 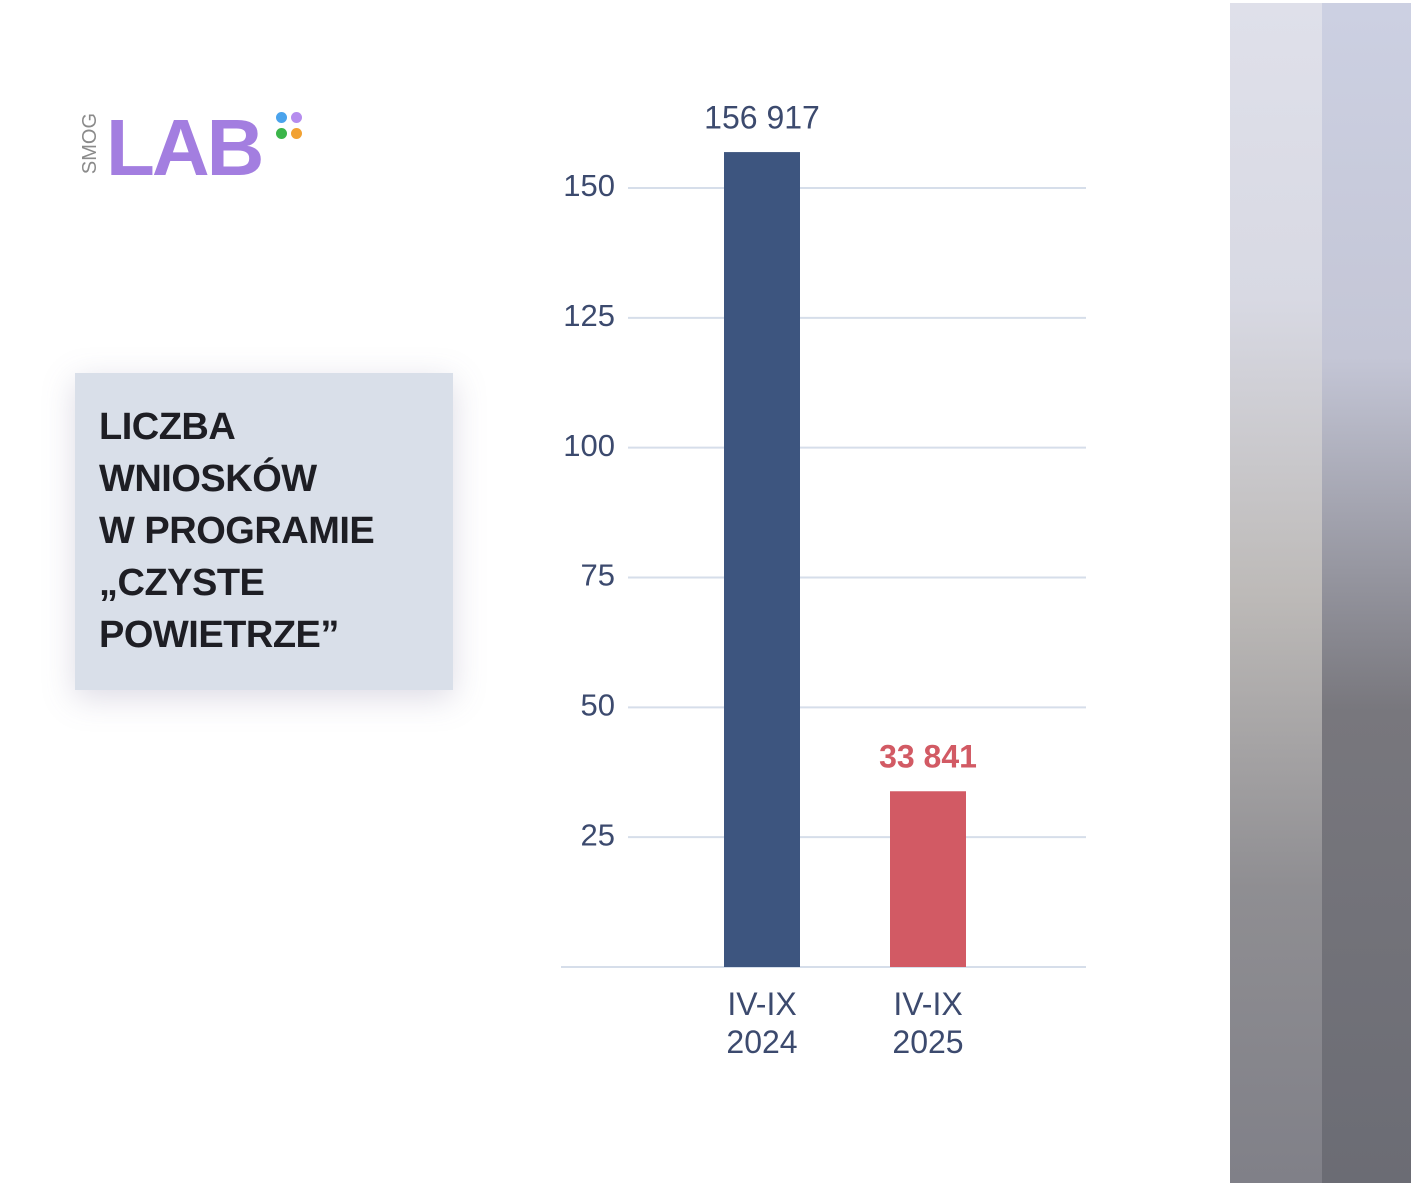 What do you see at coordinates (928, 757) in the screenshot?
I see `value-label: 33 841` at bounding box center [928, 757].